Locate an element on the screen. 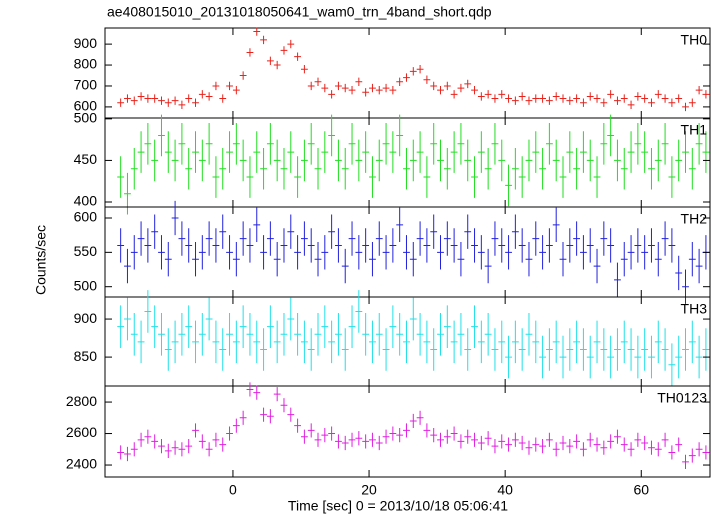 Image resolution: width=717 pixels, height=516 pixels. x-axis-label: Time [sec] 0 = 2013/10/18 05:06:41 is located at coordinates (398, 506).